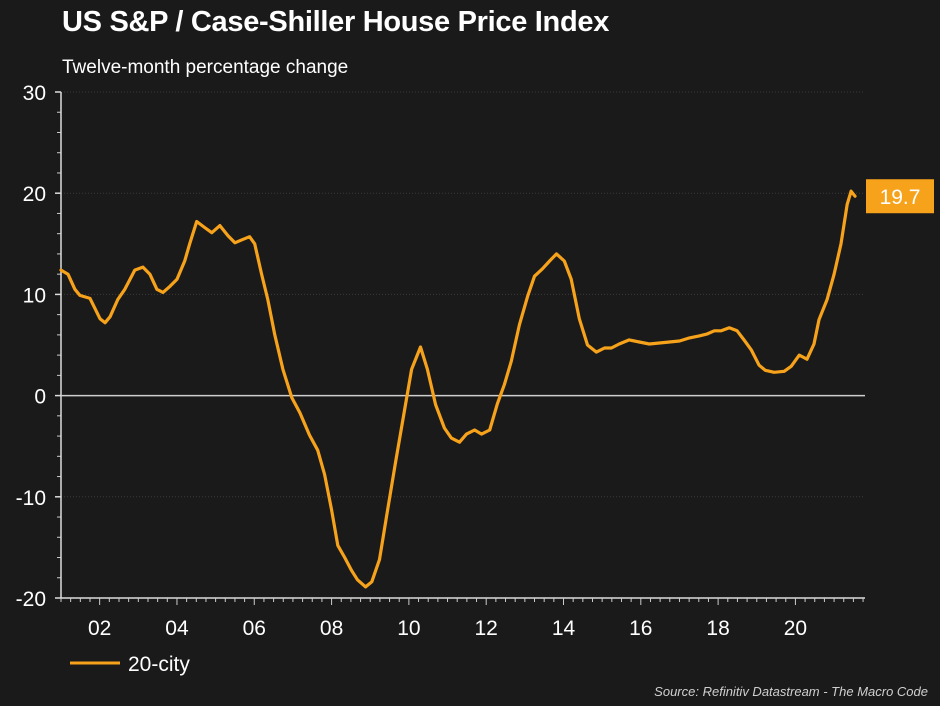  Describe the element at coordinates (795, 628) in the screenshot. I see `x-tick-label: 20` at that location.